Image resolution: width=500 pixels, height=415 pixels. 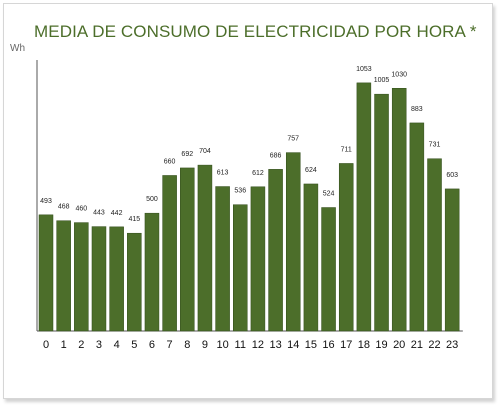 What do you see at coordinates (170, 345) in the screenshot?
I see `x-tick-label-7: 7` at bounding box center [170, 345].